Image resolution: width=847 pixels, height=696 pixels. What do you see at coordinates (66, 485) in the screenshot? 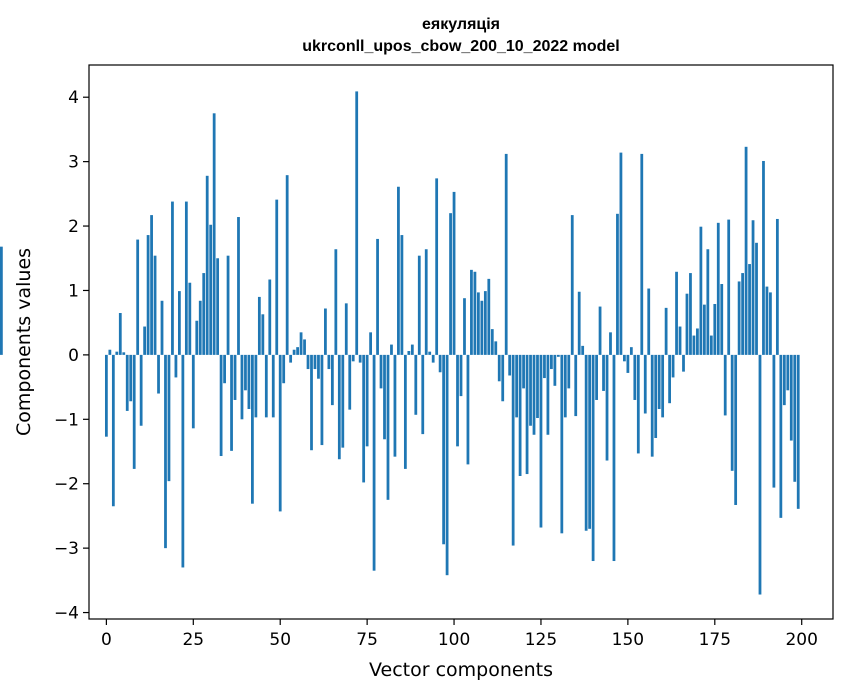
I see `y-tick-label: −2` at bounding box center [66, 485].